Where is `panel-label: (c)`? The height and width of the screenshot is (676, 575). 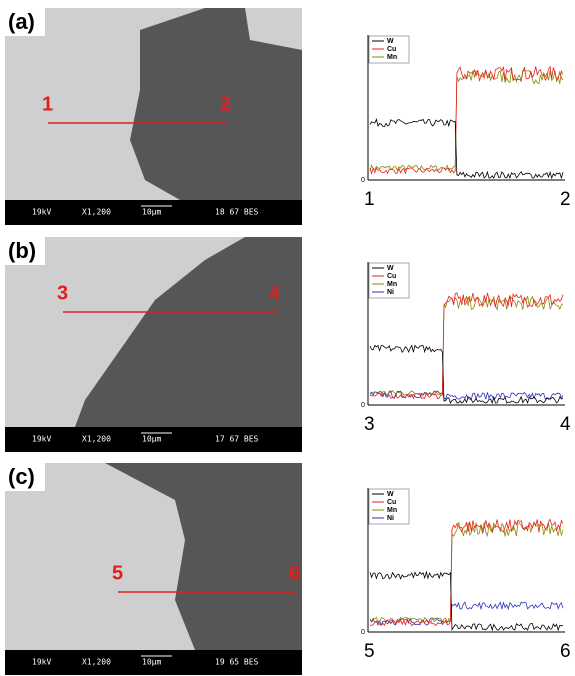
panel-label: (c) is located at coordinates (21, 476).